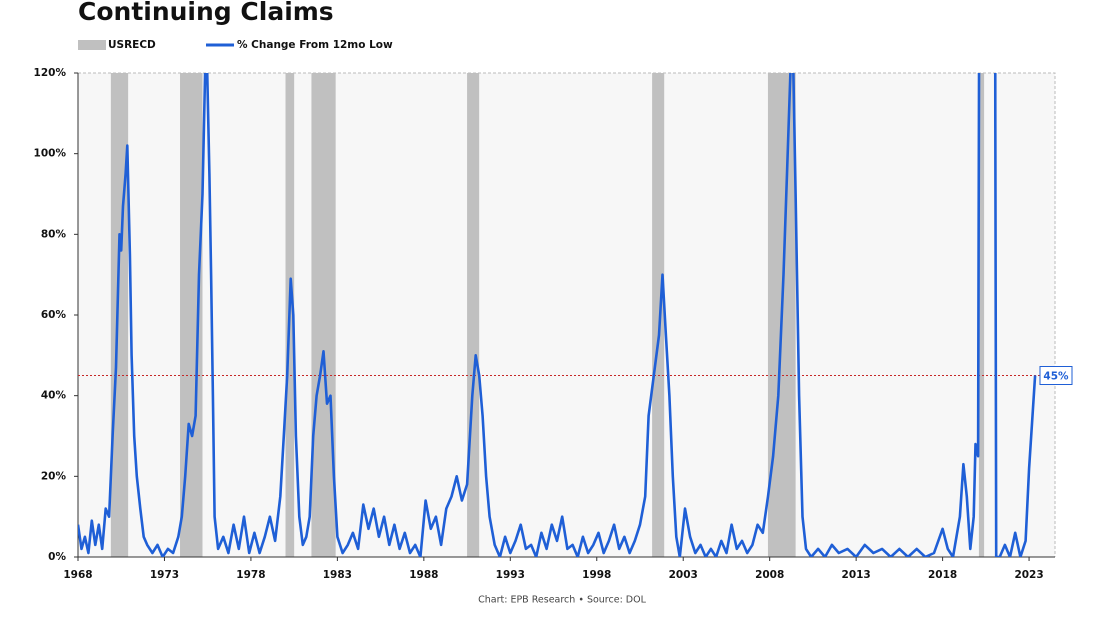 Image resolution: width=1096 pixels, height=621 pixels. Describe the element at coordinates (77, 575) in the screenshot. I see `x-tick-label: 1968` at that location.